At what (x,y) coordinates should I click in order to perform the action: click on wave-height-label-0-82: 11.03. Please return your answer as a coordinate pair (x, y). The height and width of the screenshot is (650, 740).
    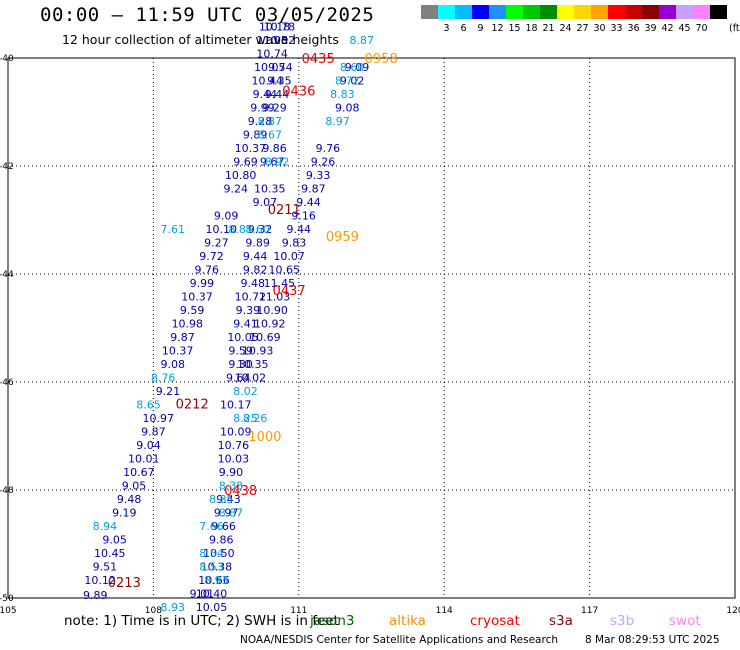
    Looking at the image, I should click on (275, 297).